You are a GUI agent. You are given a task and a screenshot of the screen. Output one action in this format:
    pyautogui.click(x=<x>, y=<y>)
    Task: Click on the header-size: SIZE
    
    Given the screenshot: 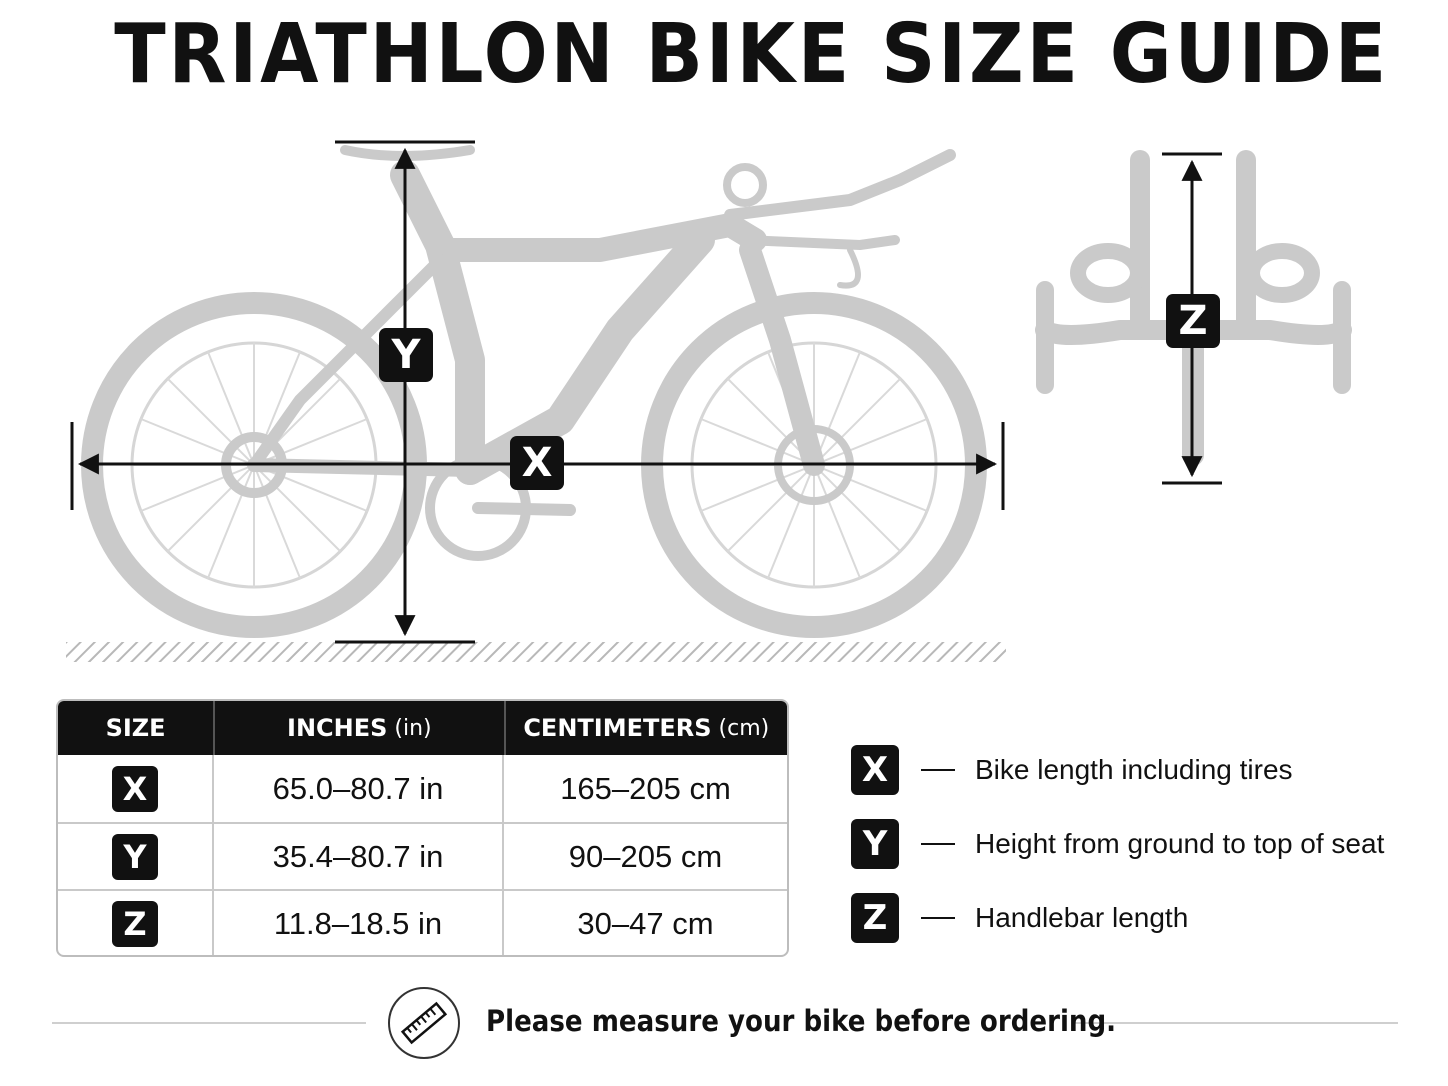 What is the action you would take?
    pyautogui.click(x=137, y=728)
    